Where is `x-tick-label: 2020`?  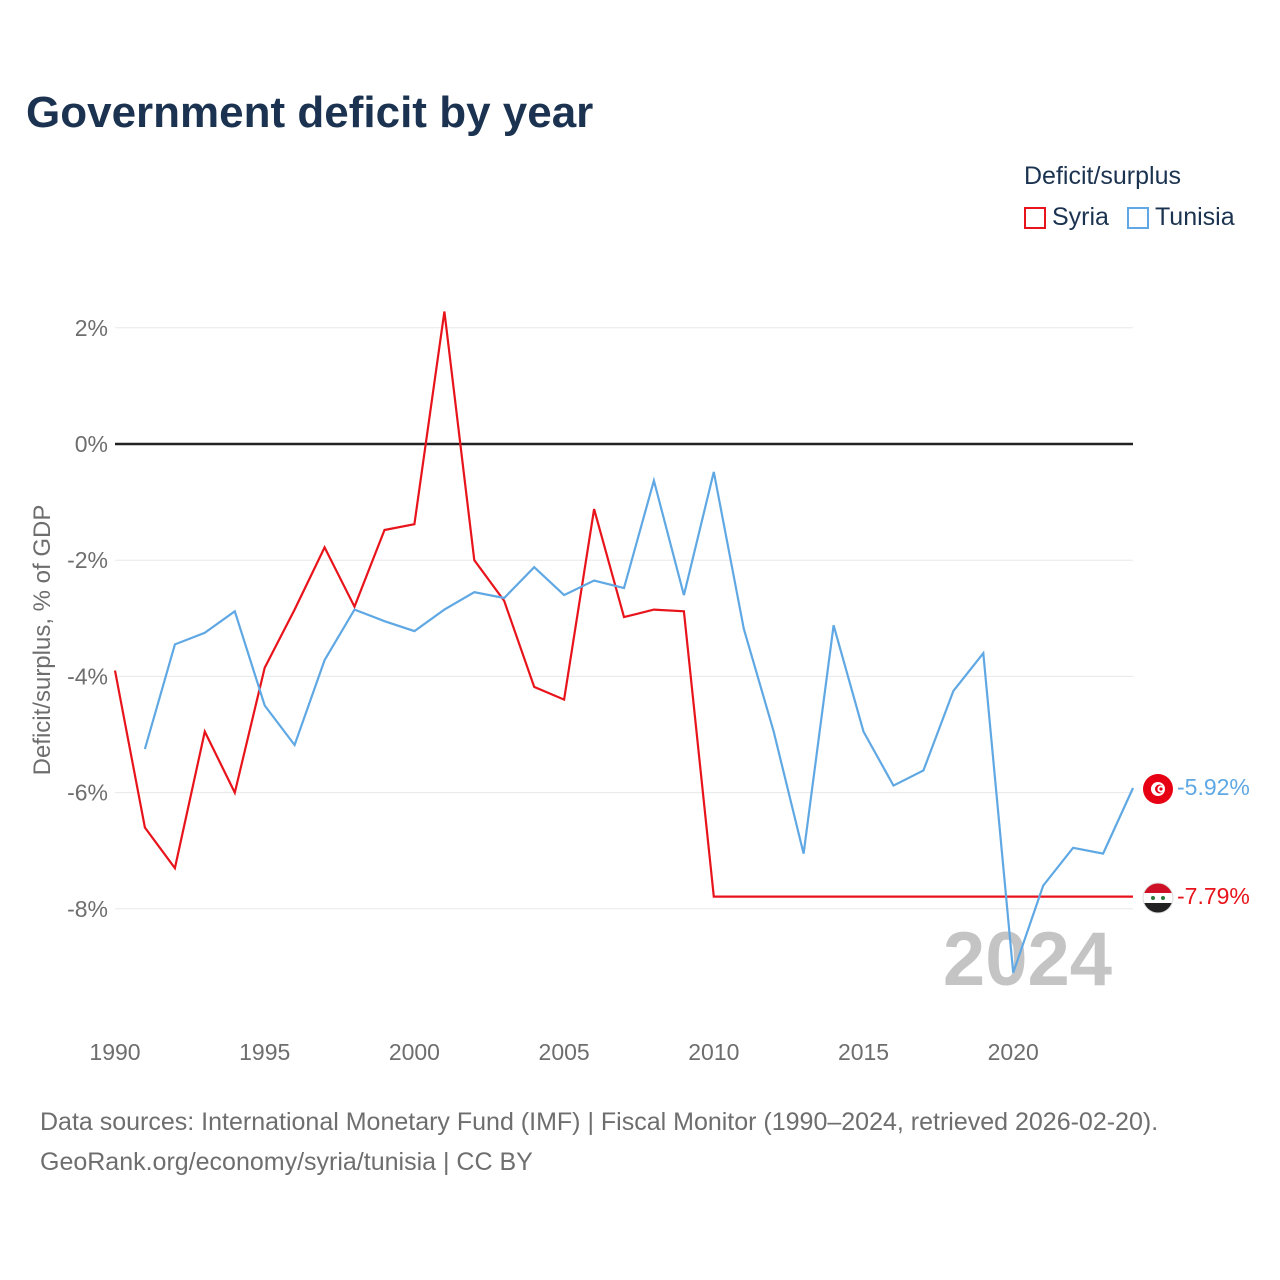
x-tick-label: 2020 is located at coordinates (1013, 1052).